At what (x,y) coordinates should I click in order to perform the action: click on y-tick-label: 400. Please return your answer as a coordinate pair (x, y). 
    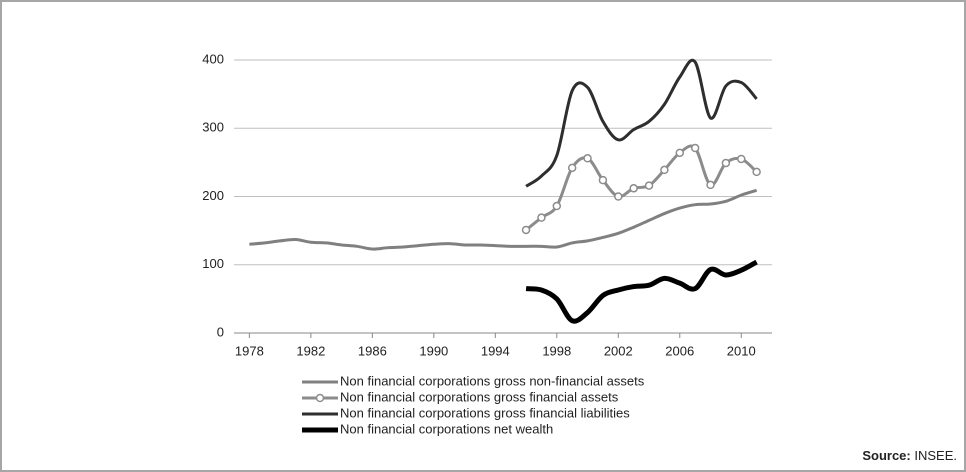
    Looking at the image, I should click on (213, 58).